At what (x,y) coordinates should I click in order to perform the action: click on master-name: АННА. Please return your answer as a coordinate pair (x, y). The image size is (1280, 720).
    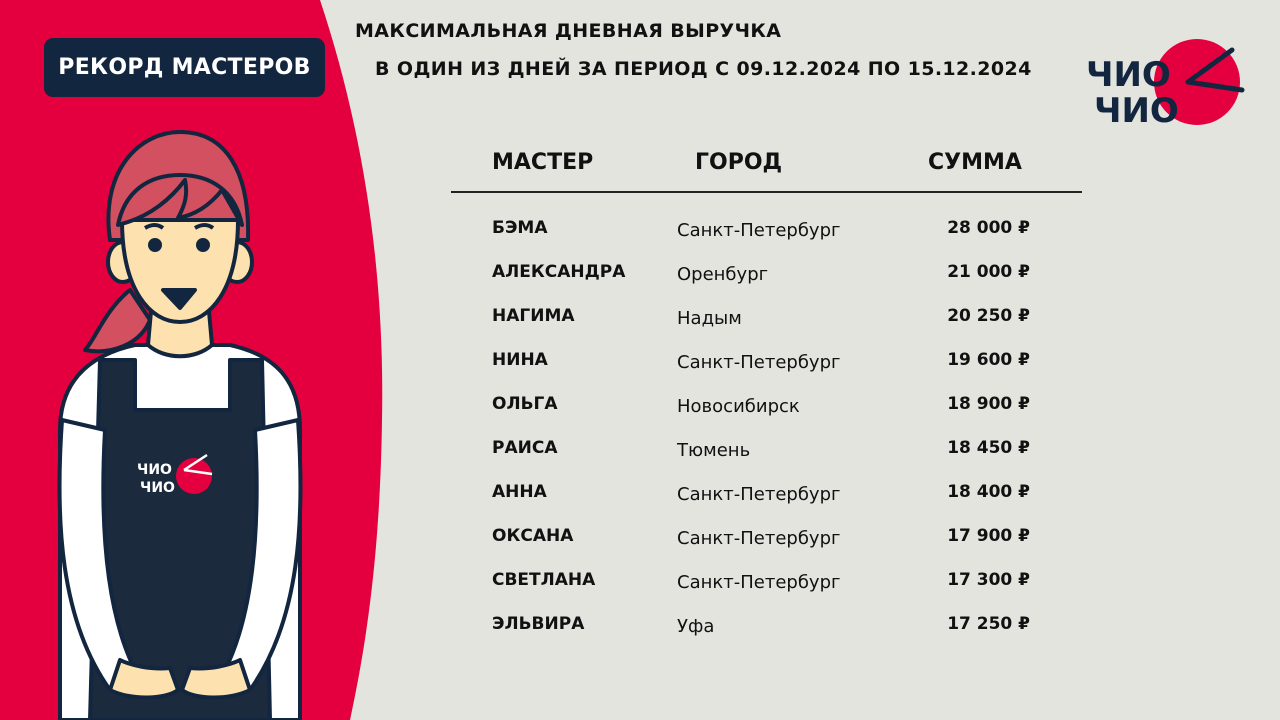
    Looking at the image, I should click on (519, 492).